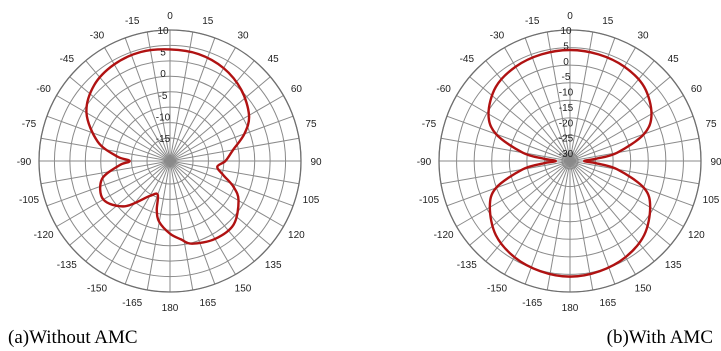 The width and height of the screenshot is (721, 351). I want to click on radial-tick-label: -20, so click(566, 123).